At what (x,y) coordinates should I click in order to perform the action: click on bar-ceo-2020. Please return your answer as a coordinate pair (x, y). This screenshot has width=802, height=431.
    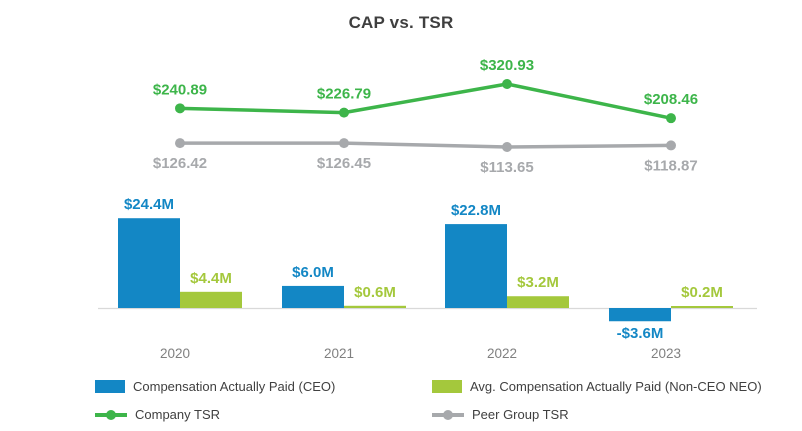
    Looking at the image, I should click on (149, 263).